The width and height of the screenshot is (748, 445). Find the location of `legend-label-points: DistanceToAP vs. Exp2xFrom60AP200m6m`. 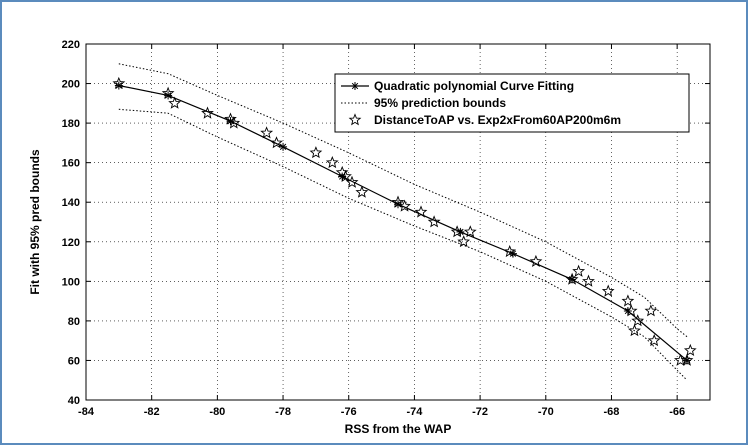

legend-label-points: DistanceToAP vs. Exp2xFrom60AP200m6m is located at coordinates (497, 120).